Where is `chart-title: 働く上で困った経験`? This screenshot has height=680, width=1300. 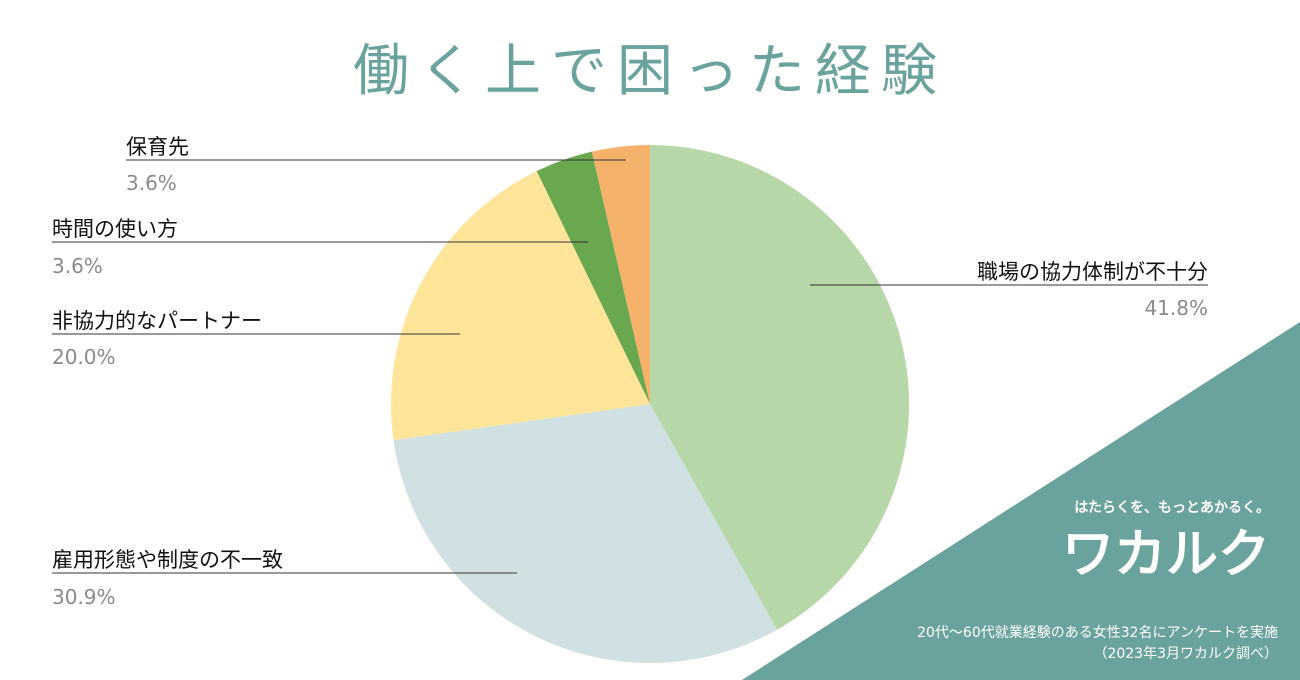
chart-title: 働く上で困った経験 is located at coordinates (650, 71).